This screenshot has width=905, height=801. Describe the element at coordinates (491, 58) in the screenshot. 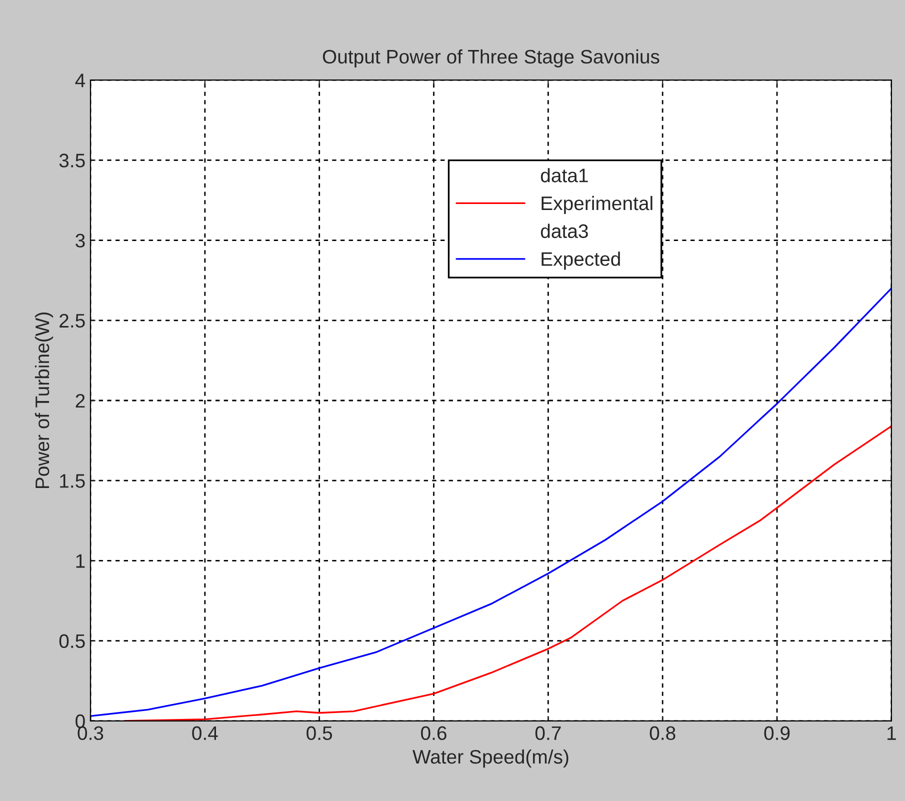

I see `chart-title: Output Power of Three Stage Savonius` at that location.